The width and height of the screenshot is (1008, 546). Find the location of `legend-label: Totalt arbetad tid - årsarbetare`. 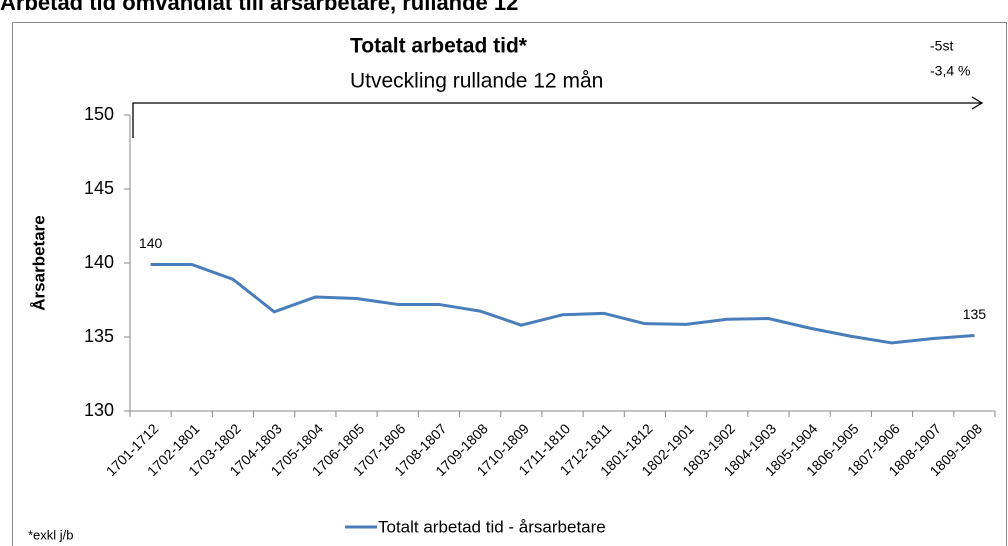

legend-label: Totalt arbetad tid - årsarbetare is located at coordinates (492, 526).